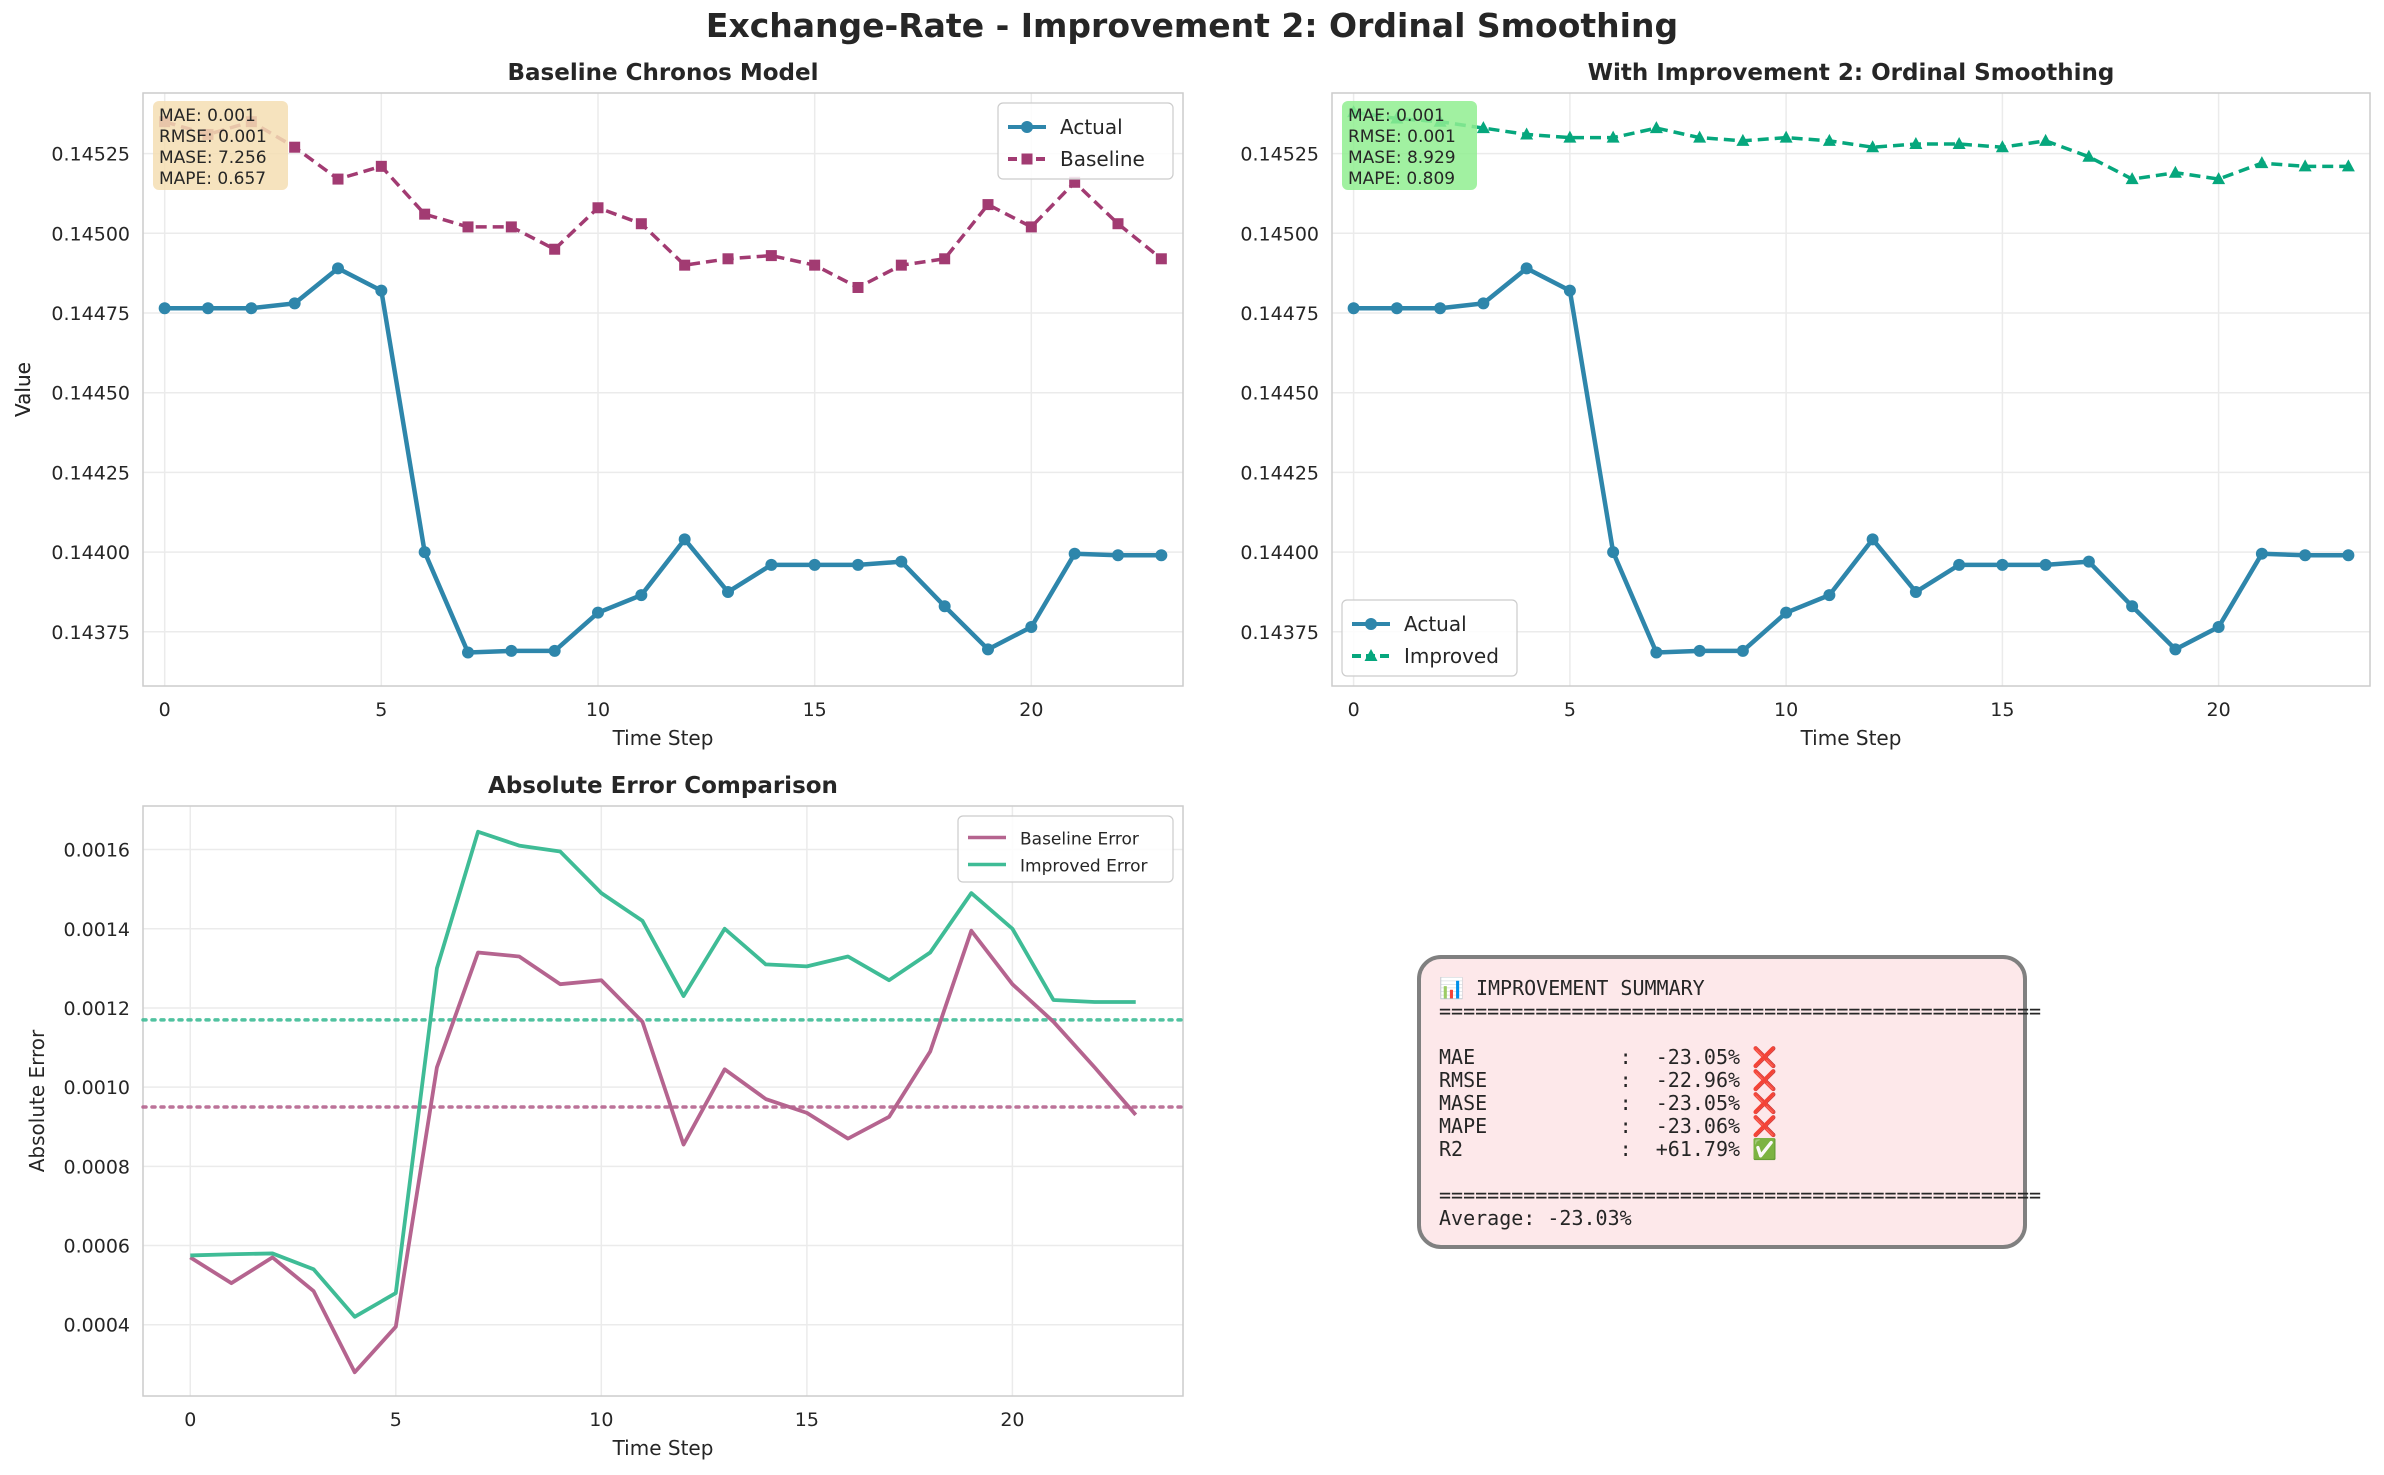 The height and width of the screenshot is (1475, 2384). I want to click on legend-label: Improved Error, so click(1084, 867).